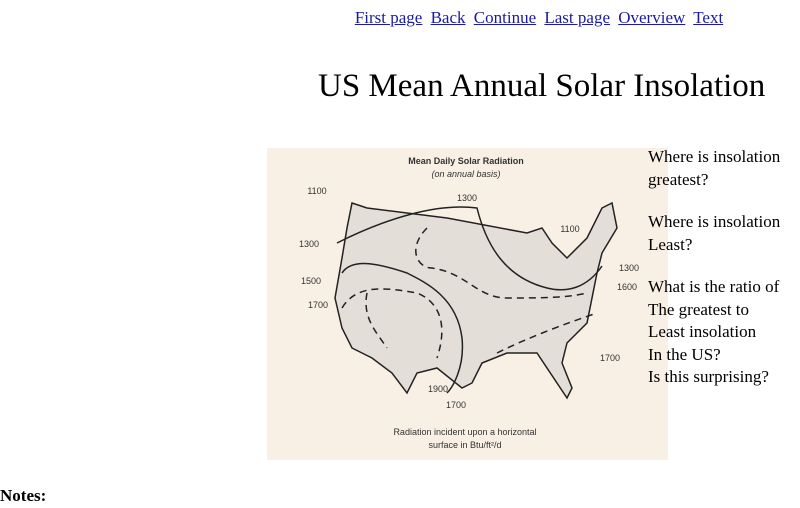  Describe the element at coordinates (469, 300) in the screenshot. I see `contours` at that location.